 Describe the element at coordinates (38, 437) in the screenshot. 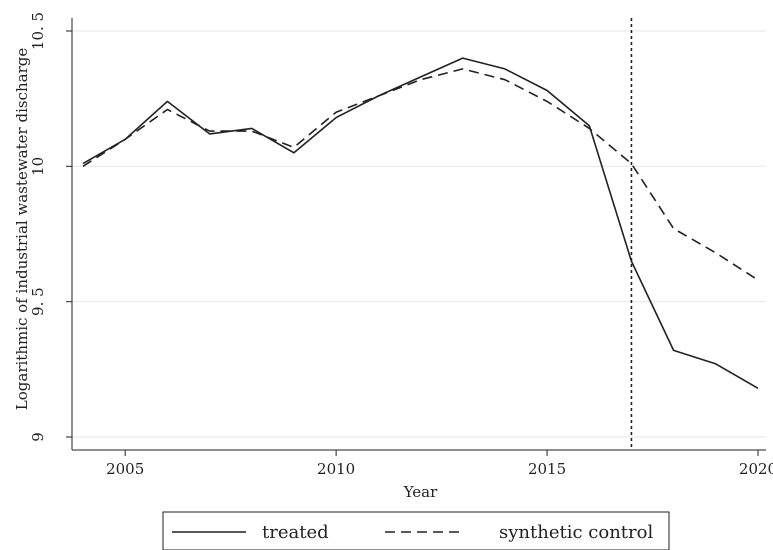

I see `y-tick-label: 9` at that location.